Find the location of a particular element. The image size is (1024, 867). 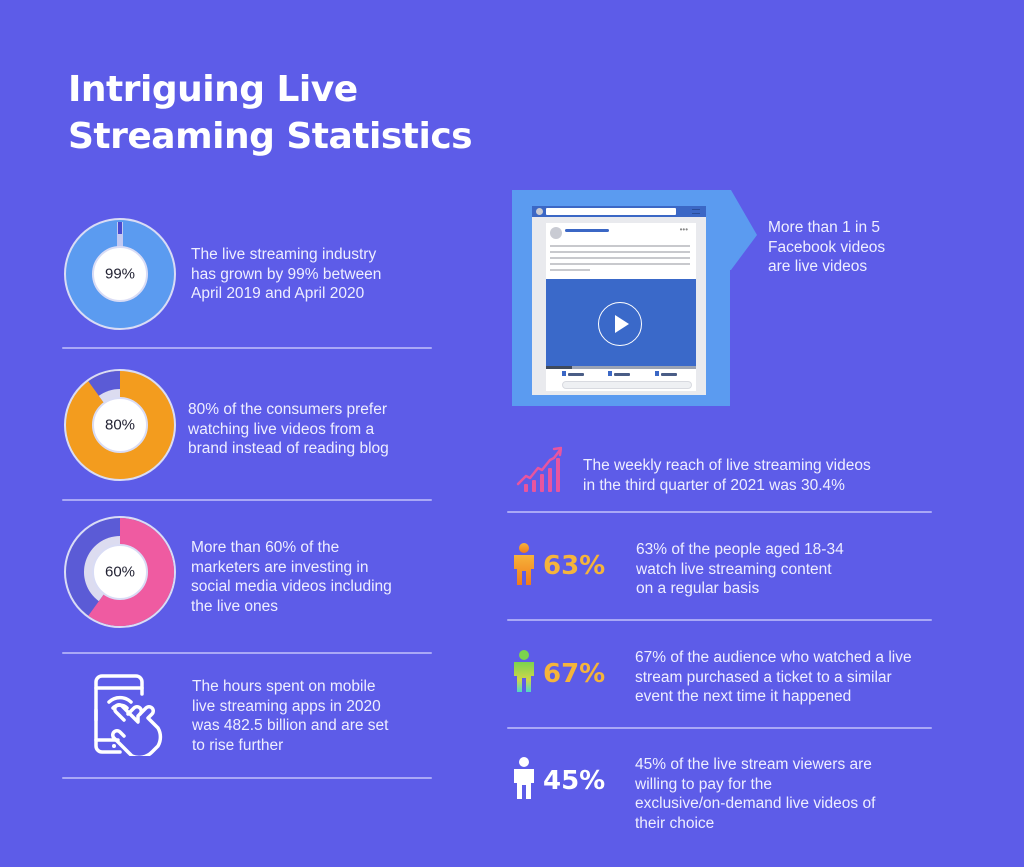

facebook-post-illustration: ••• is located at coordinates (621, 298).